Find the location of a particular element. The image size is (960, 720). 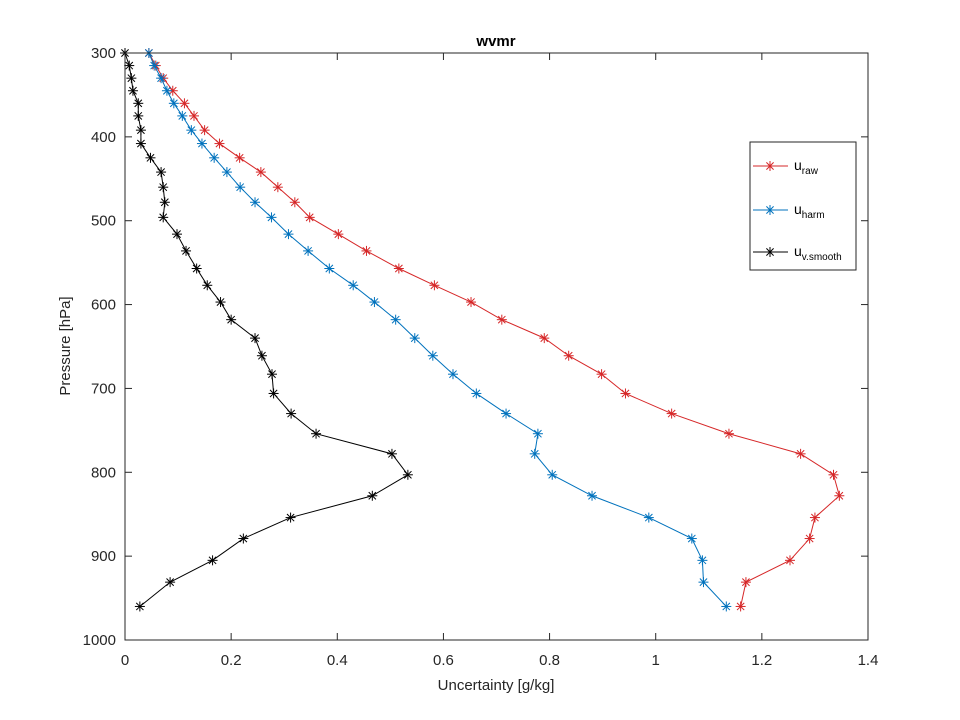

y-tick-label: 700 is located at coordinates (103, 388).